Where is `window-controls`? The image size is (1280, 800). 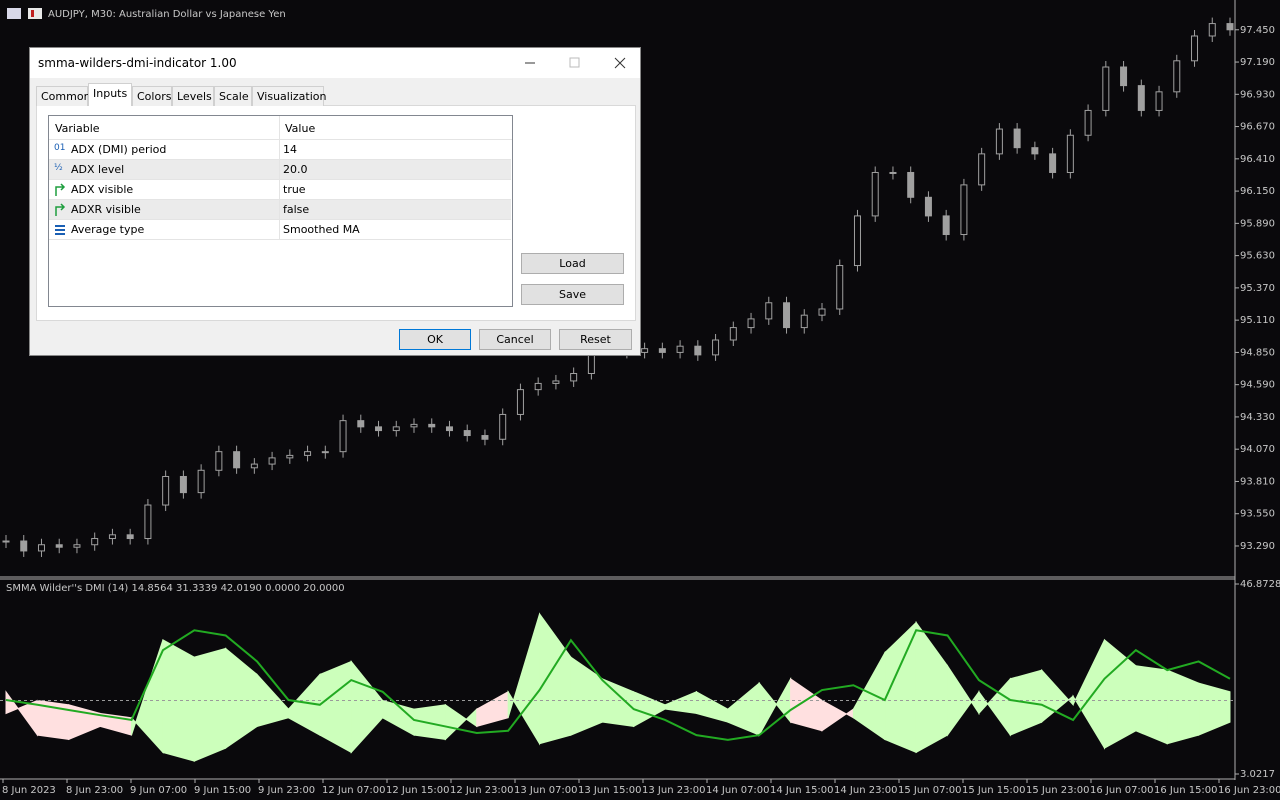 window-controls is located at coordinates (575, 63).